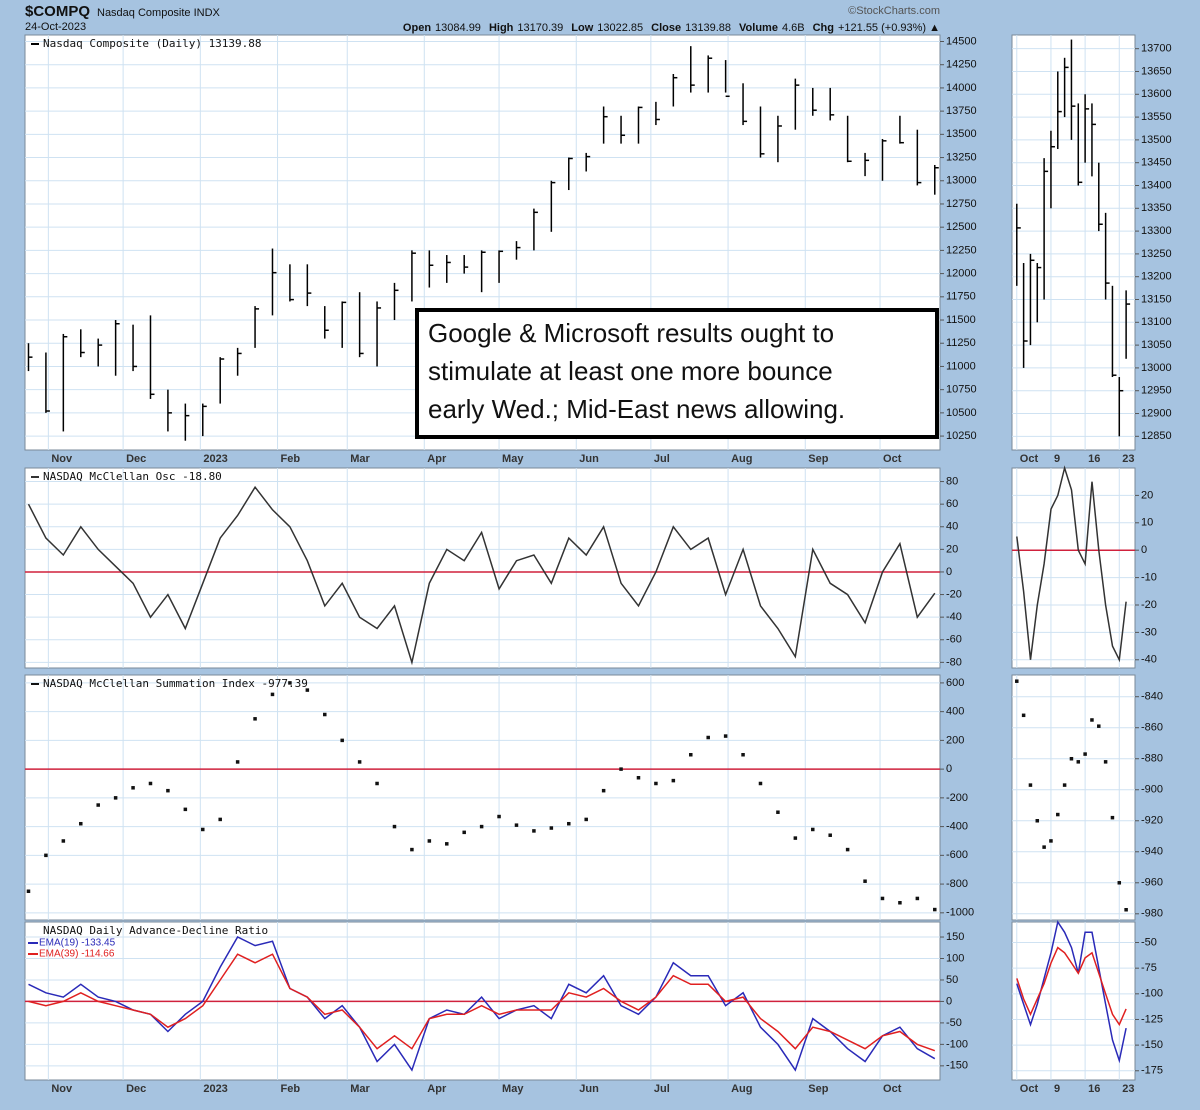 Image resolution: width=1200 pixels, height=1110 pixels. What do you see at coordinates (1152, 759) in the screenshot?
I see `y-tick-label: -880` at bounding box center [1152, 759].